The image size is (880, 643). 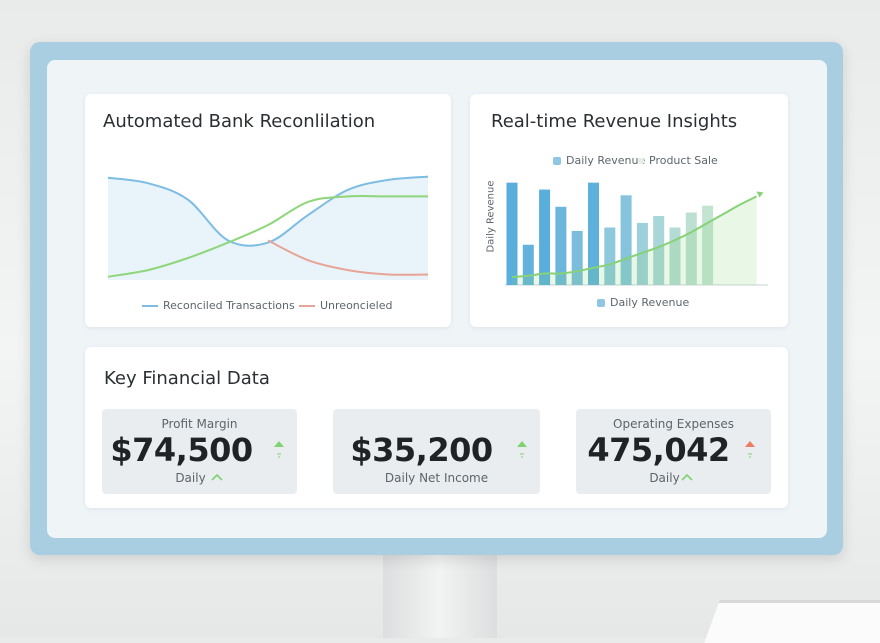 I want to click on metric-card: Operating Expenses 475,042 Daily, so click(x=673, y=451).